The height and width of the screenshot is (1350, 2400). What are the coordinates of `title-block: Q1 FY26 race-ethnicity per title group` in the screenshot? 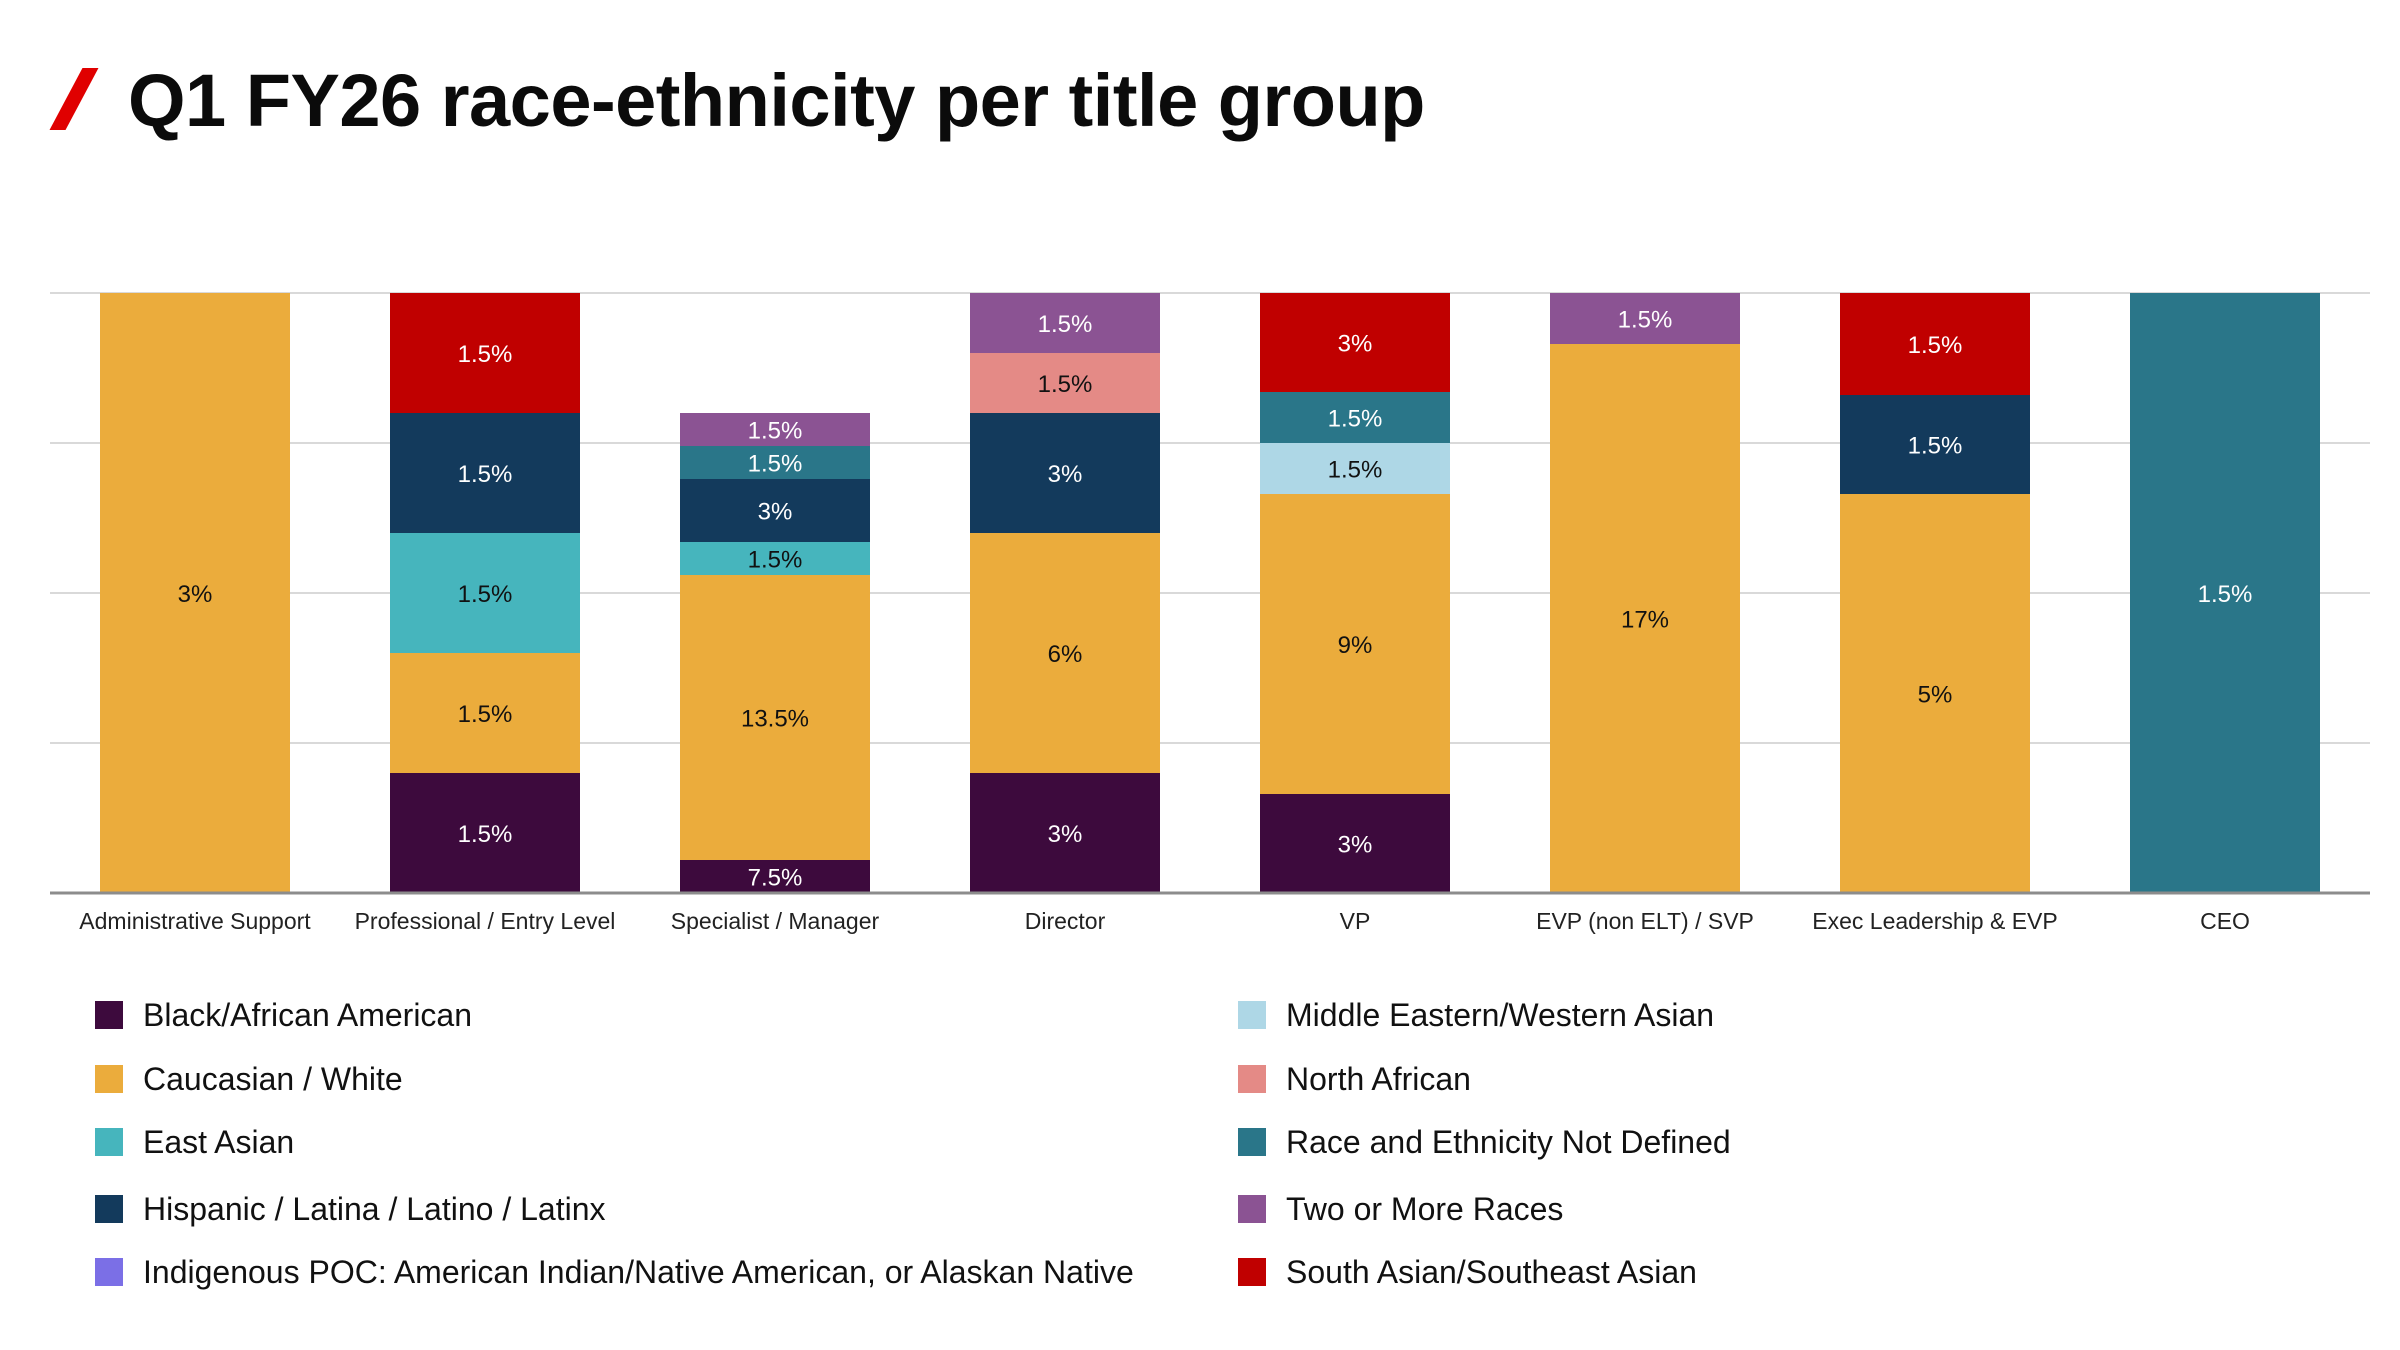 It's located at (737, 100).